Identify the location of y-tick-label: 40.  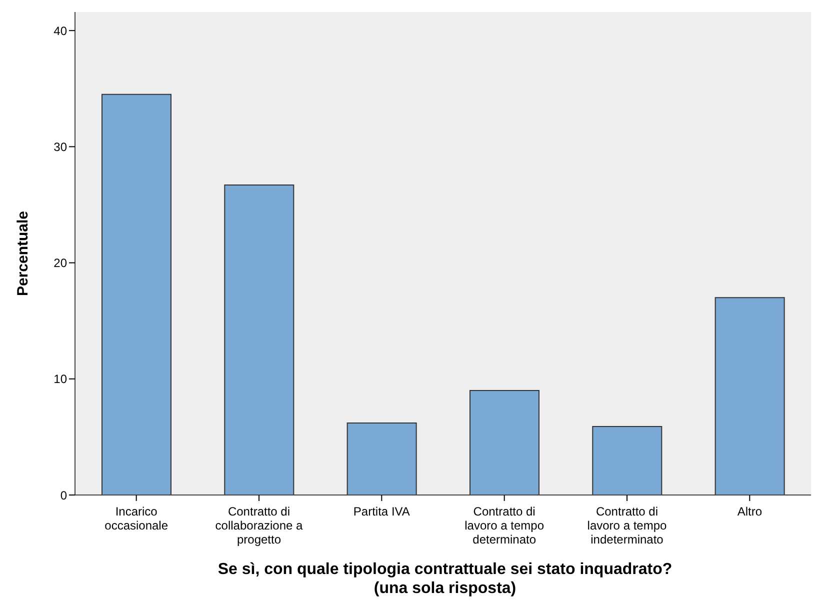
(61, 31).